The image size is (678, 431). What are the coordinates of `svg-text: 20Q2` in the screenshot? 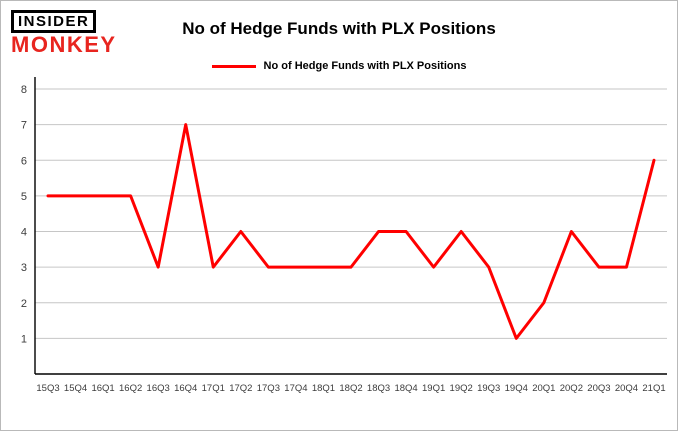 It's located at (571, 388).